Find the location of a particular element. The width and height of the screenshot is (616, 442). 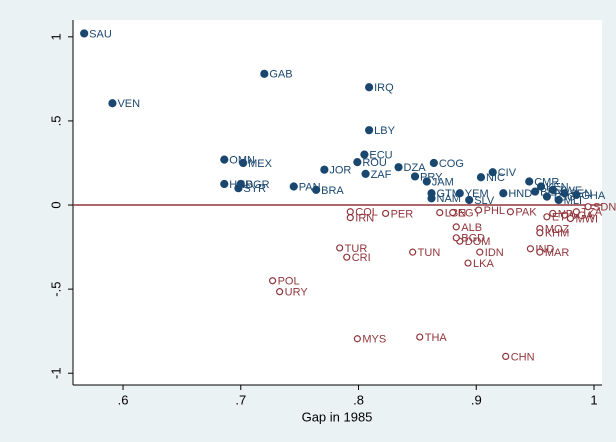

point-label: ROU is located at coordinates (374, 163).